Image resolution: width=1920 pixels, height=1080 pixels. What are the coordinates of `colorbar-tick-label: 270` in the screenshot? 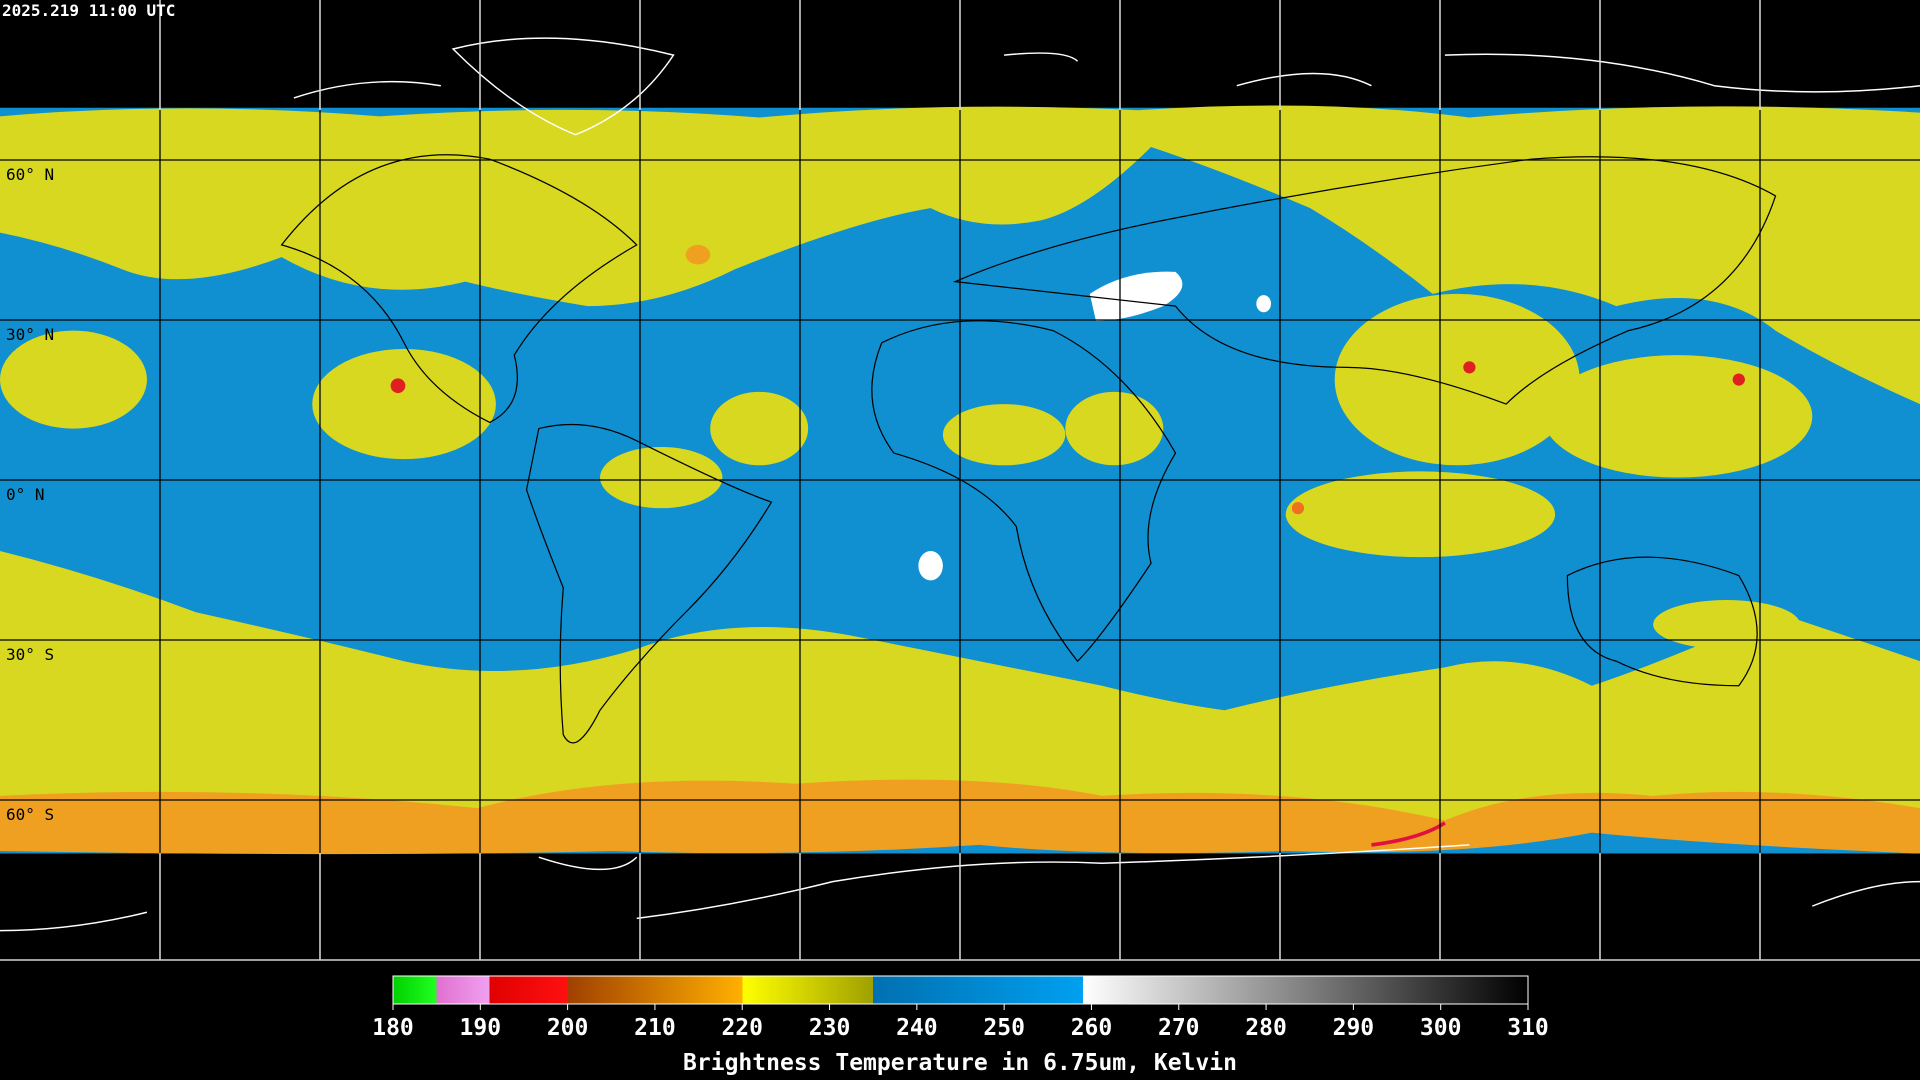 It's located at (1179, 1028).